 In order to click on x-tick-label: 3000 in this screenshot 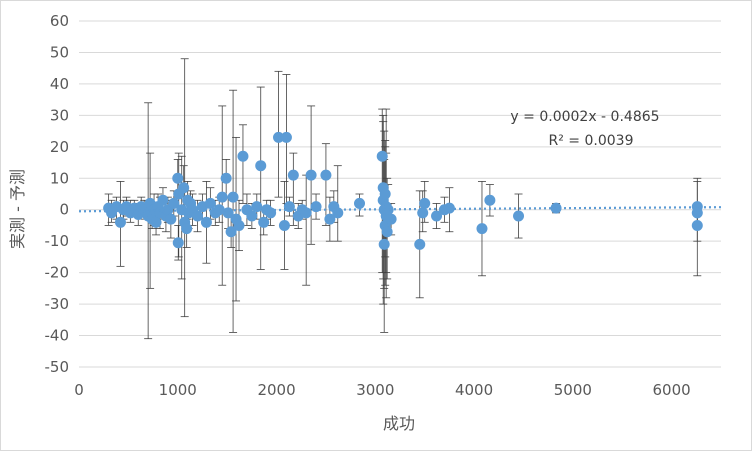, I will do `click(375, 390)`.